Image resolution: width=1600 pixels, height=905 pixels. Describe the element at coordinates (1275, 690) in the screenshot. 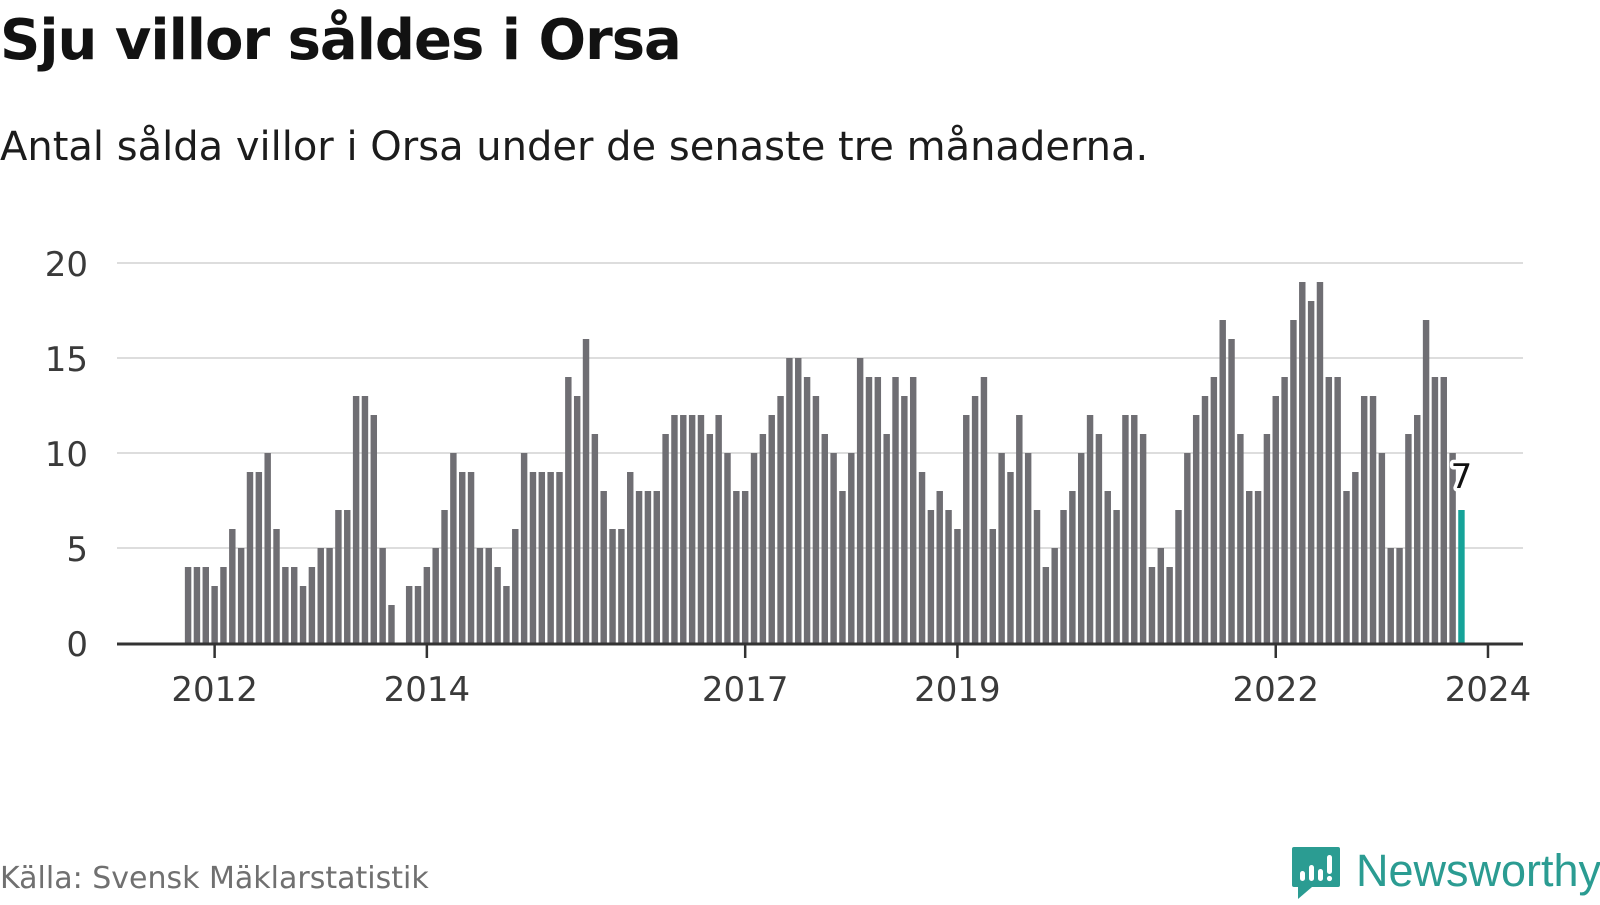

I see `x-tick-label: 2022` at that location.